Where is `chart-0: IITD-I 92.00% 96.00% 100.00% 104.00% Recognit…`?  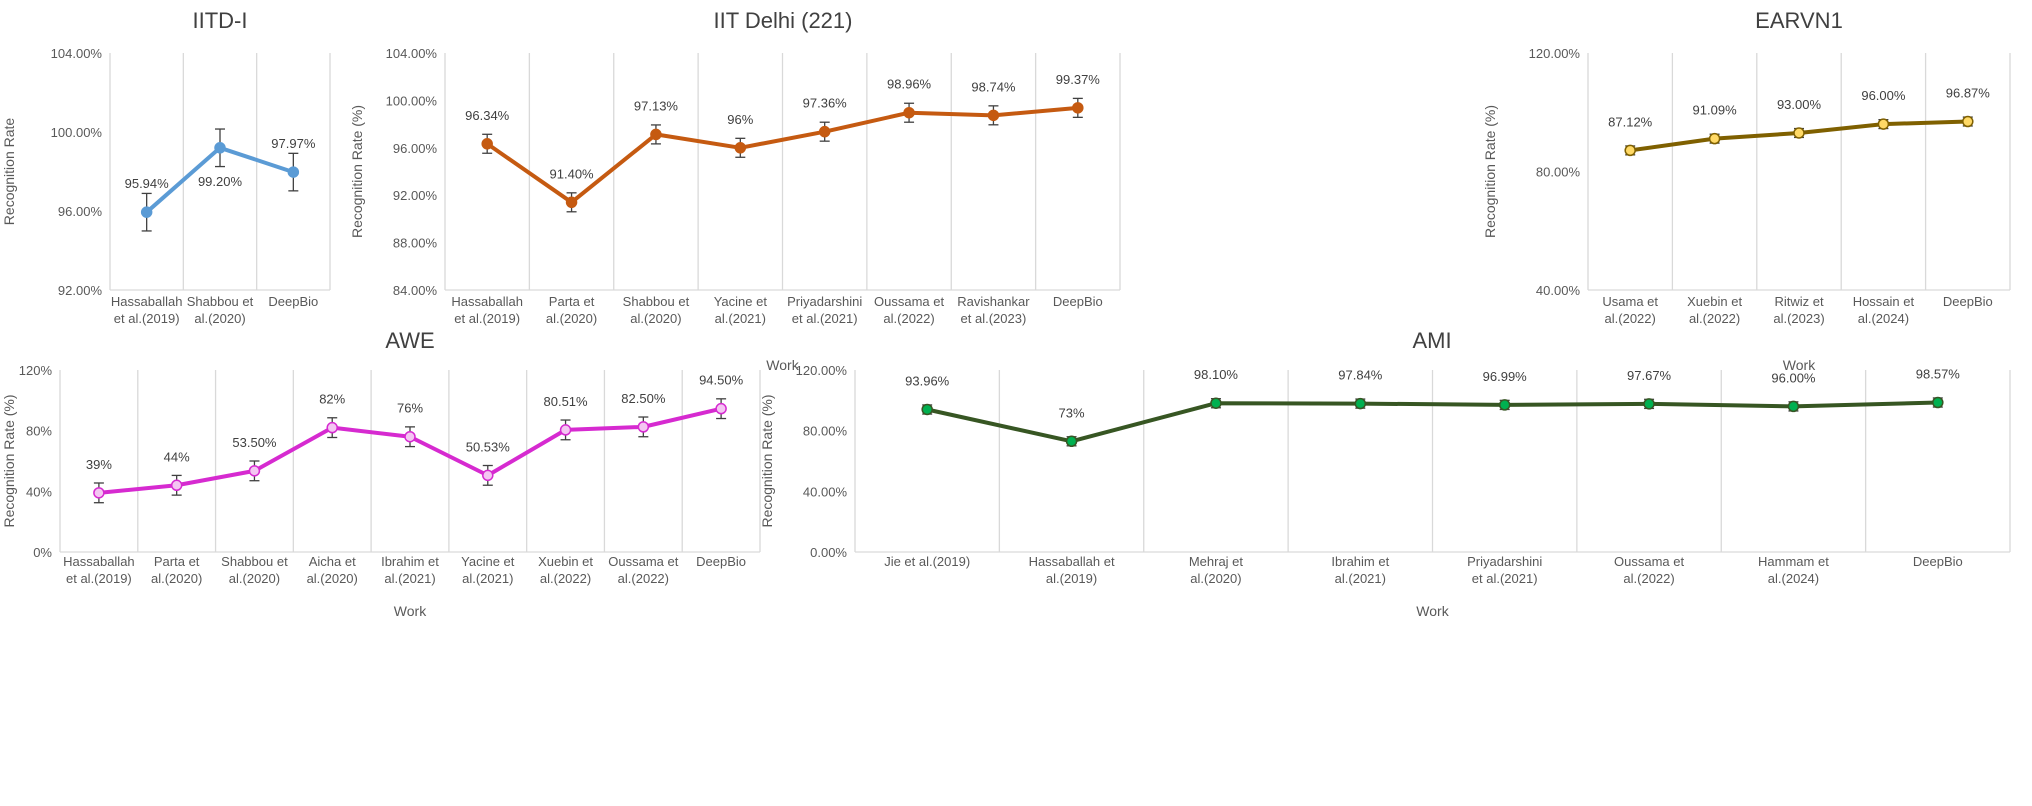
chart-0: IITD-I 92.00% 96.00% 100.00% 104.00% Recognit… is located at coordinates (166, 167).